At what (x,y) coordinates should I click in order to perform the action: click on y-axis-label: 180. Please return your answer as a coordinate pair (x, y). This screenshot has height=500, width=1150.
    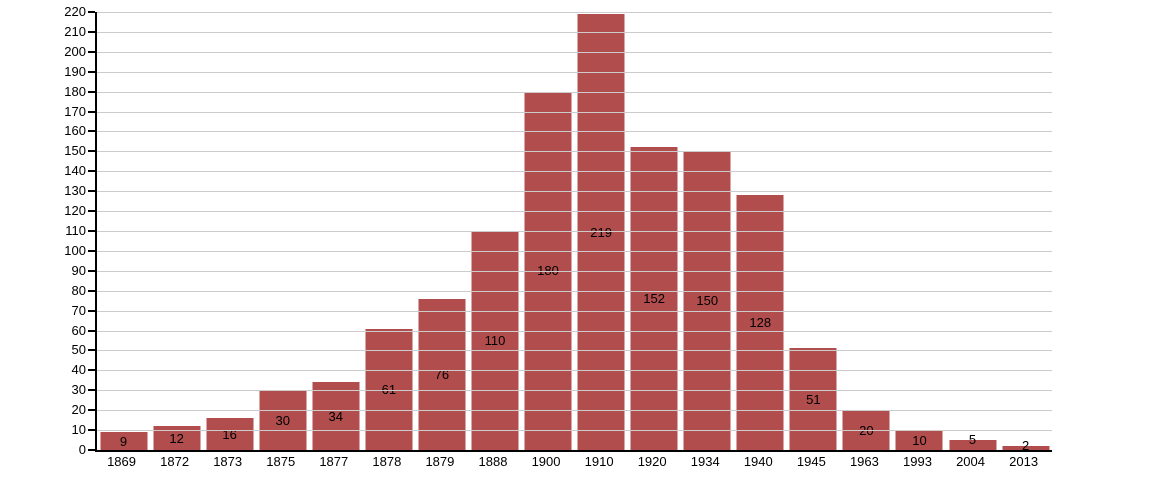
    Looking at the image, I should click on (75, 91).